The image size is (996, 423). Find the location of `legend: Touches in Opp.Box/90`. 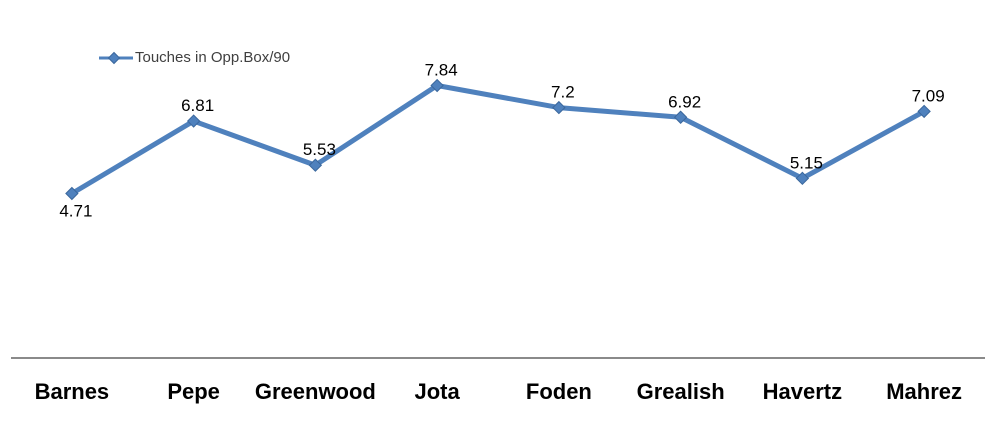

legend: Touches in Opp.Box/90 is located at coordinates (194, 57).